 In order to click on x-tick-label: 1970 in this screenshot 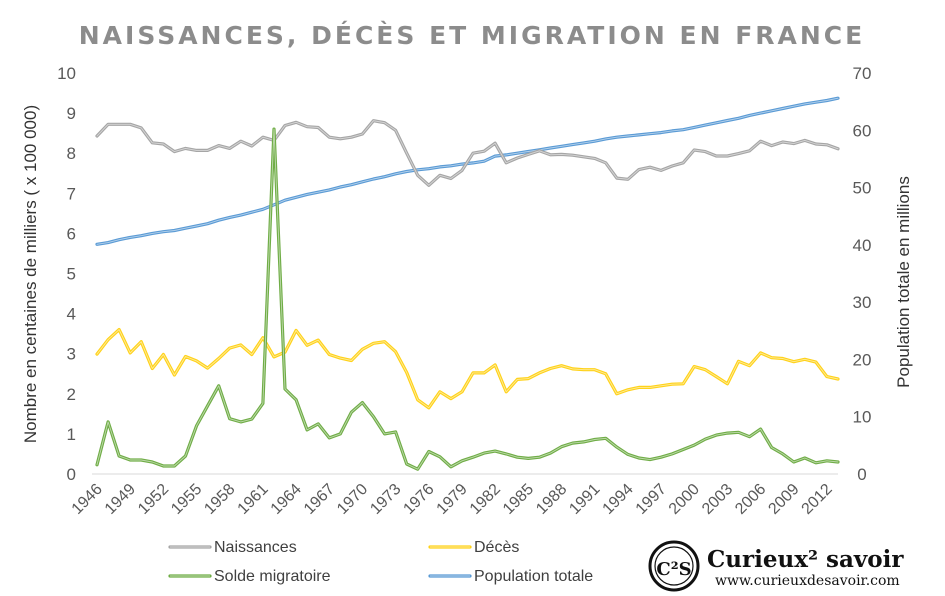, I will do `click(352, 499)`.